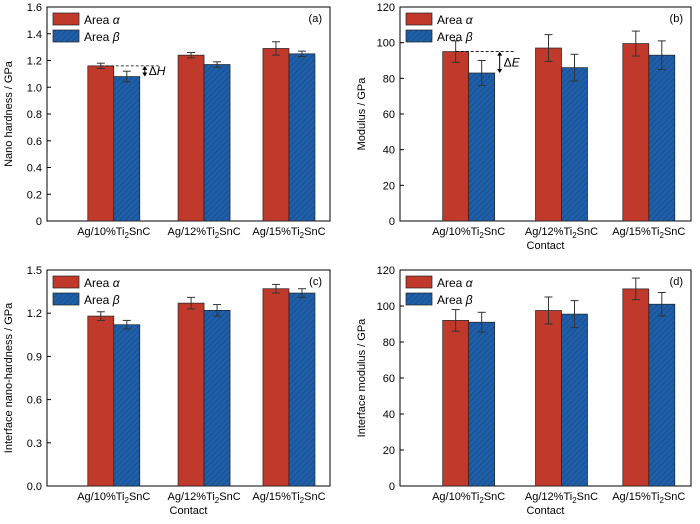 The image size is (700, 524). I want to click on y-axis-label: Modulus / GPa, so click(362, 114).